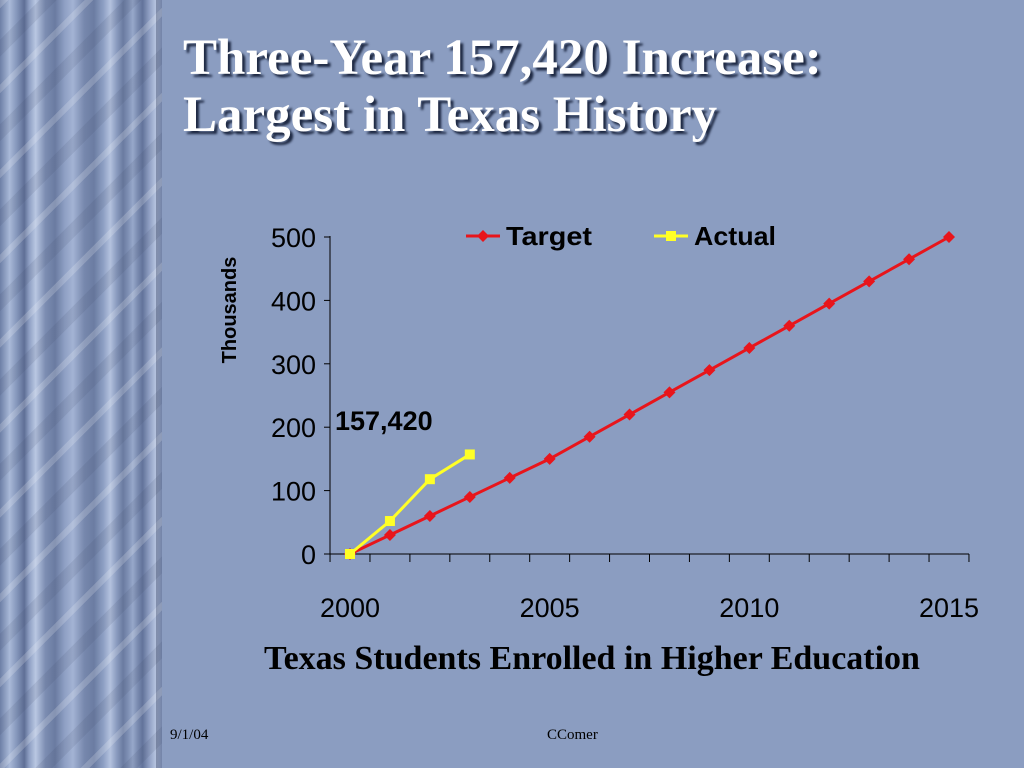  What do you see at coordinates (189, 735) in the screenshot?
I see `footer-date: 9/1/04` at bounding box center [189, 735].